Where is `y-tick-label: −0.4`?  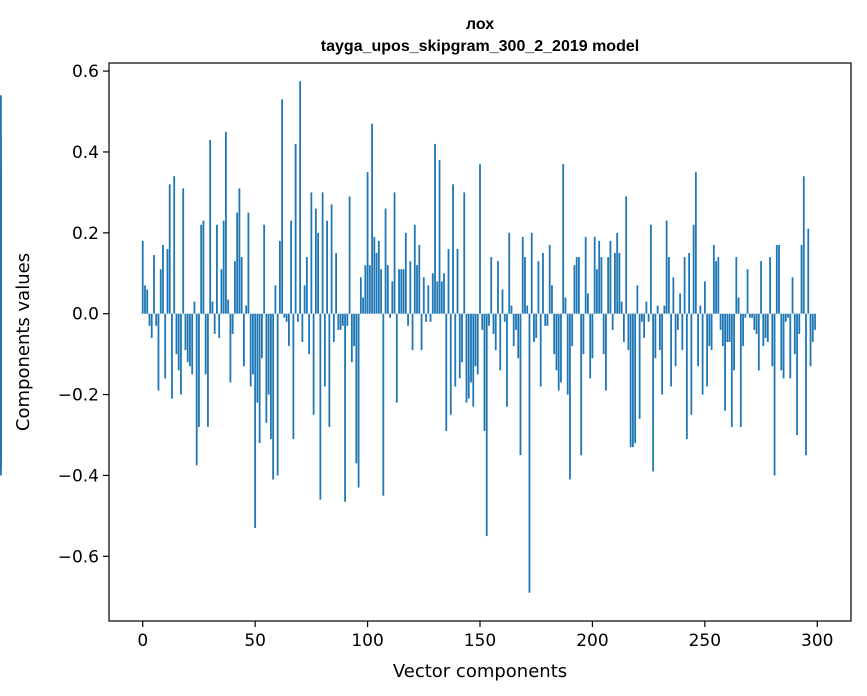 y-tick-label: −0.4 is located at coordinates (78, 476).